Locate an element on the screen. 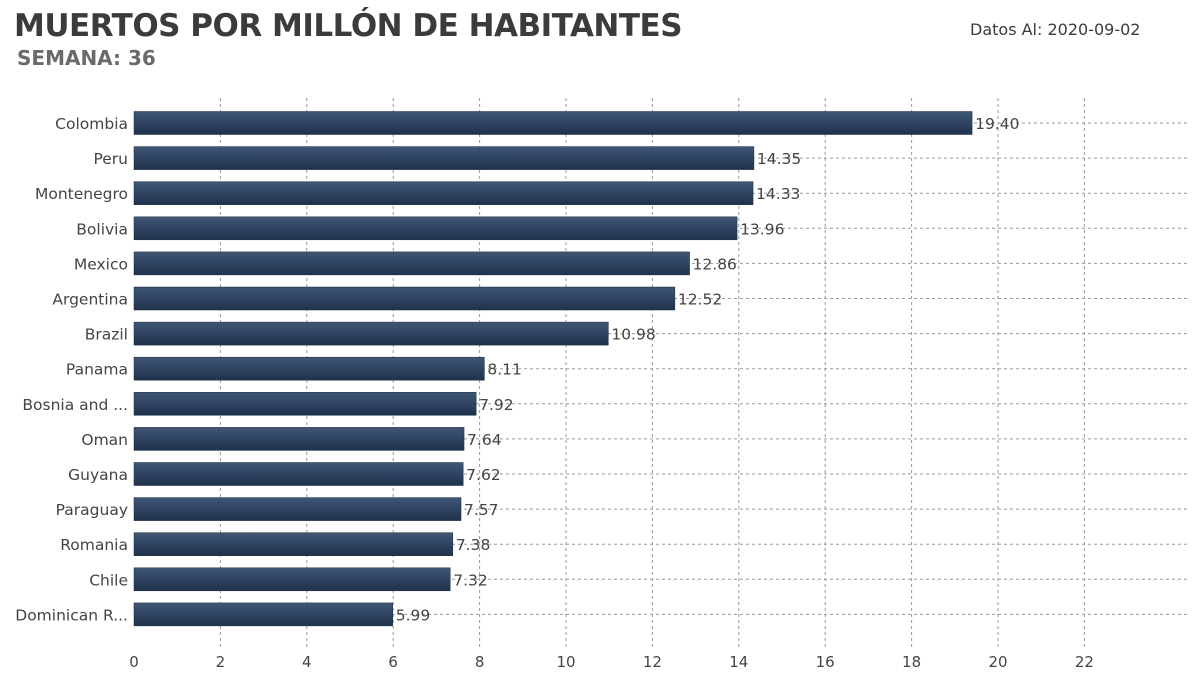  category-label: Oman is located at coordinates (104, 440).